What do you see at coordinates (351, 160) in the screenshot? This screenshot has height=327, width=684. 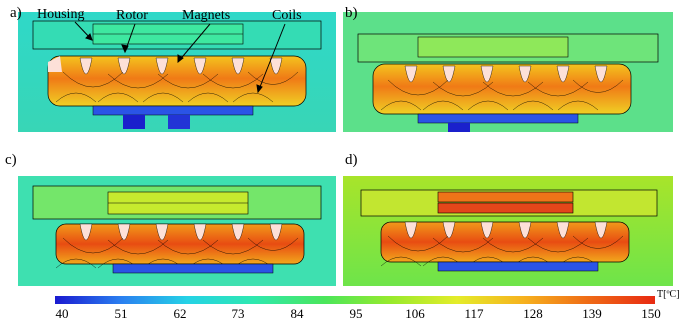 I see `panel-label-d: d)` at bounding box center [351, 160].